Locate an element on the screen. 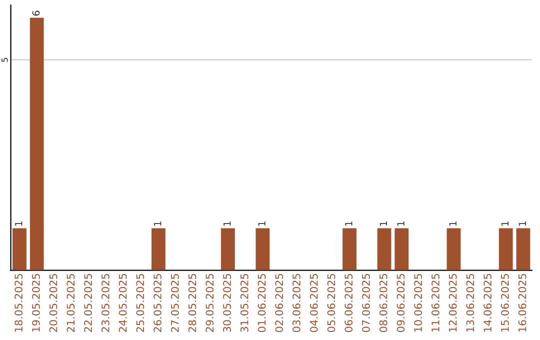 This screenshot has width=540, height=340. x-tick-label: 26.05.2025 is located at coordinates (158, 303).